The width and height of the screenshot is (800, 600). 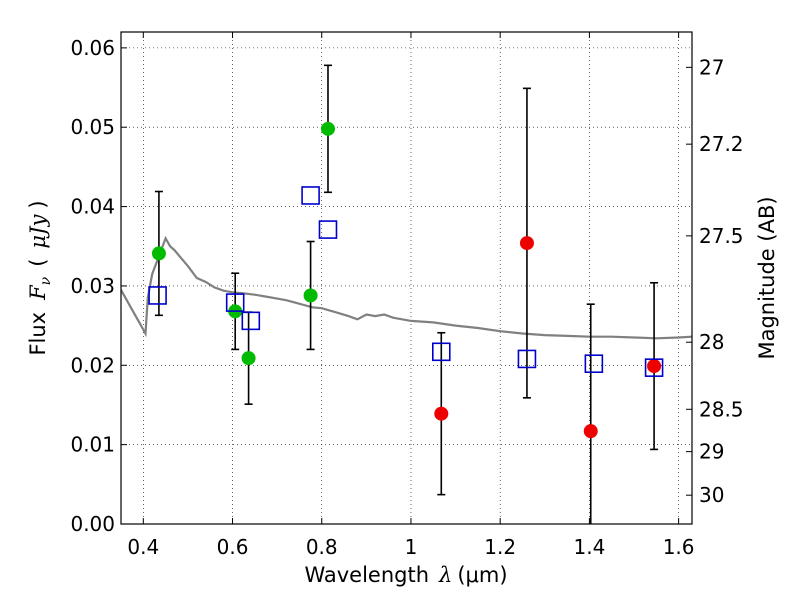 What do you see at coordinates (767, 277) in the screenshot?
I see `y2-axis-label: Magnitude (AB)` at bounding box center [767, 277].